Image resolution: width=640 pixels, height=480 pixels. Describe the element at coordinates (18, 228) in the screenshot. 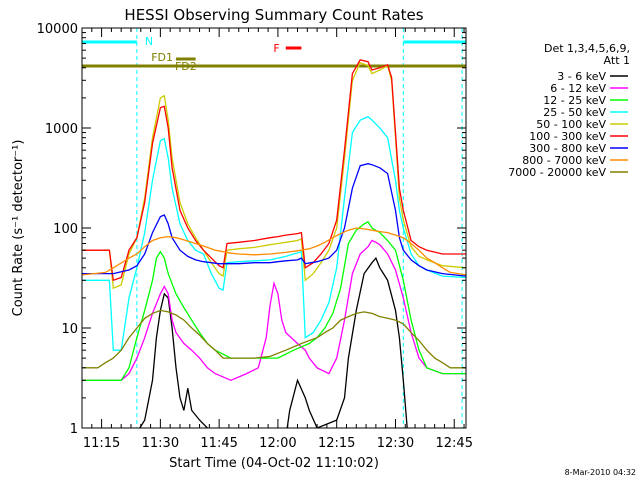

I see `y-axis-label: Count Rate (s⁻¹ detector⁻¹)` at that location.